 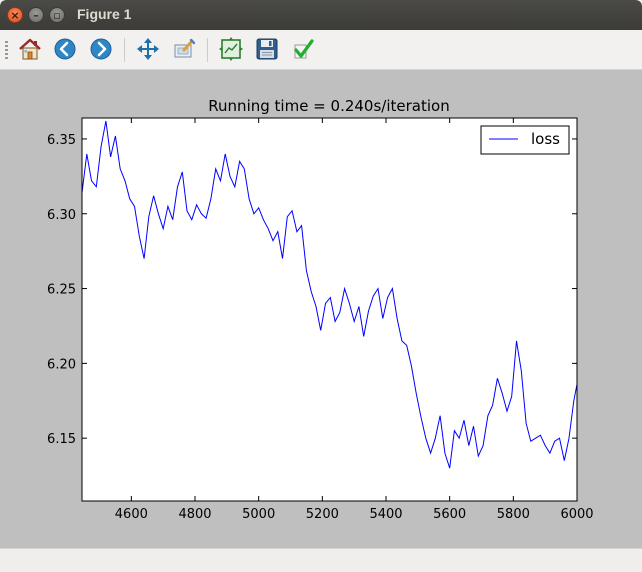 What do you see at coordinates (36, 15) in the screenshot?
I see `minimize-window-button: –` at bounding box center [36, 15].